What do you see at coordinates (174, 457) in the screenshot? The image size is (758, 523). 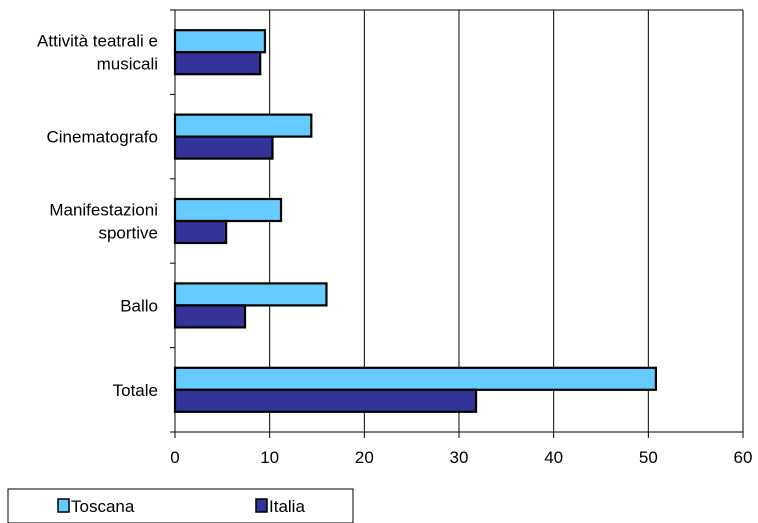 I see `x-tick-label: 0` at bounding box center [174, 457].